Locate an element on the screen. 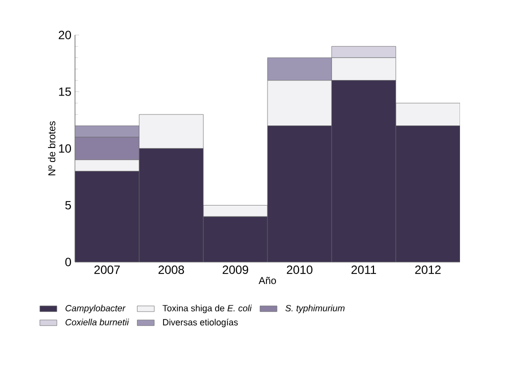 This screenshot has width=530, height=385. x-tick-label: 2012 is located at coordinates (428, 270).